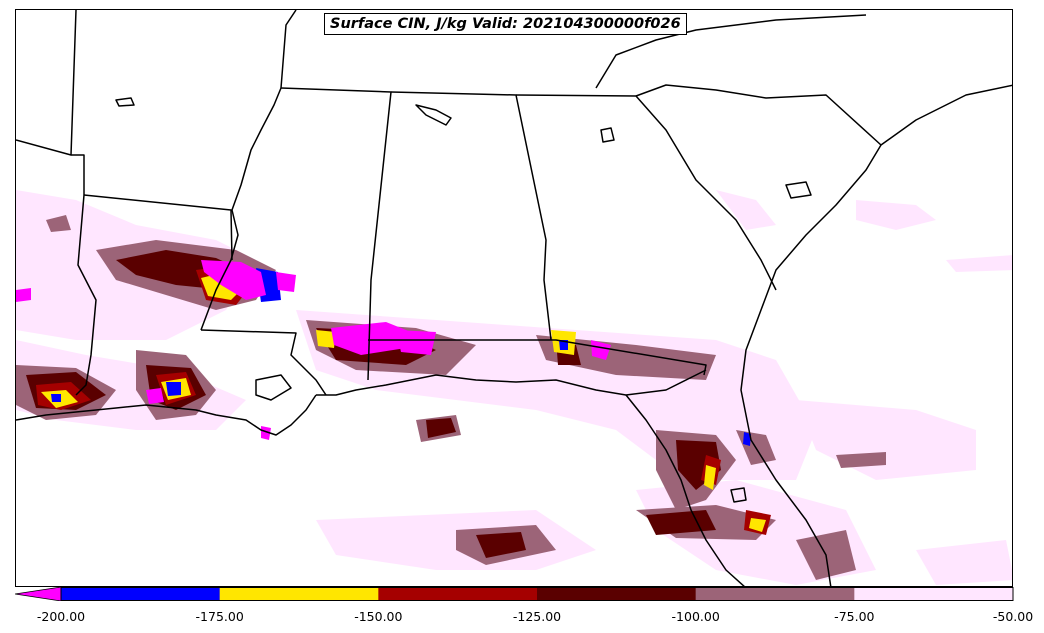  Describe the element at coordinates (854, 616) in the screenshot. I see `colorbar-tick-label: -75.00` at that location.